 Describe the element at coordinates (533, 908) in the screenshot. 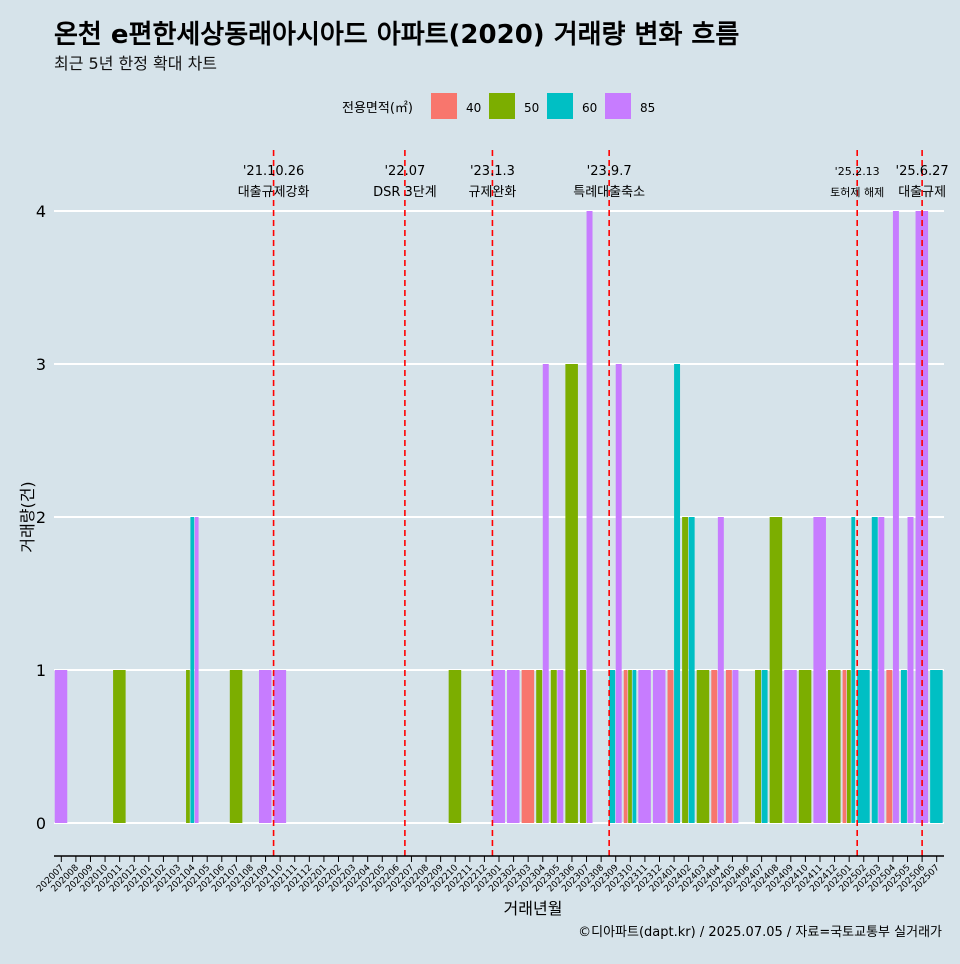

I see `x-axis-label: 거래년월` at that location.